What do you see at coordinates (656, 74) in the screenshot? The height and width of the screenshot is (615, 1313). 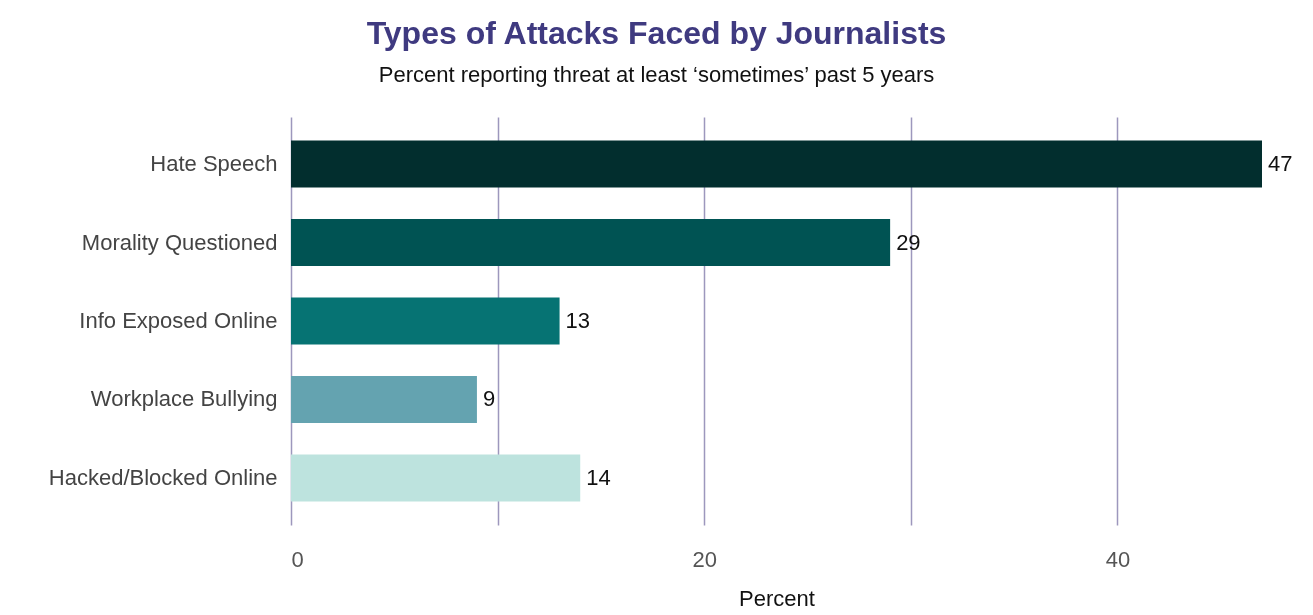 I see `chart-subtitle: Percent reporting threat at least ‘sometimes’ past 5 years` at bounding box center [656, 74].